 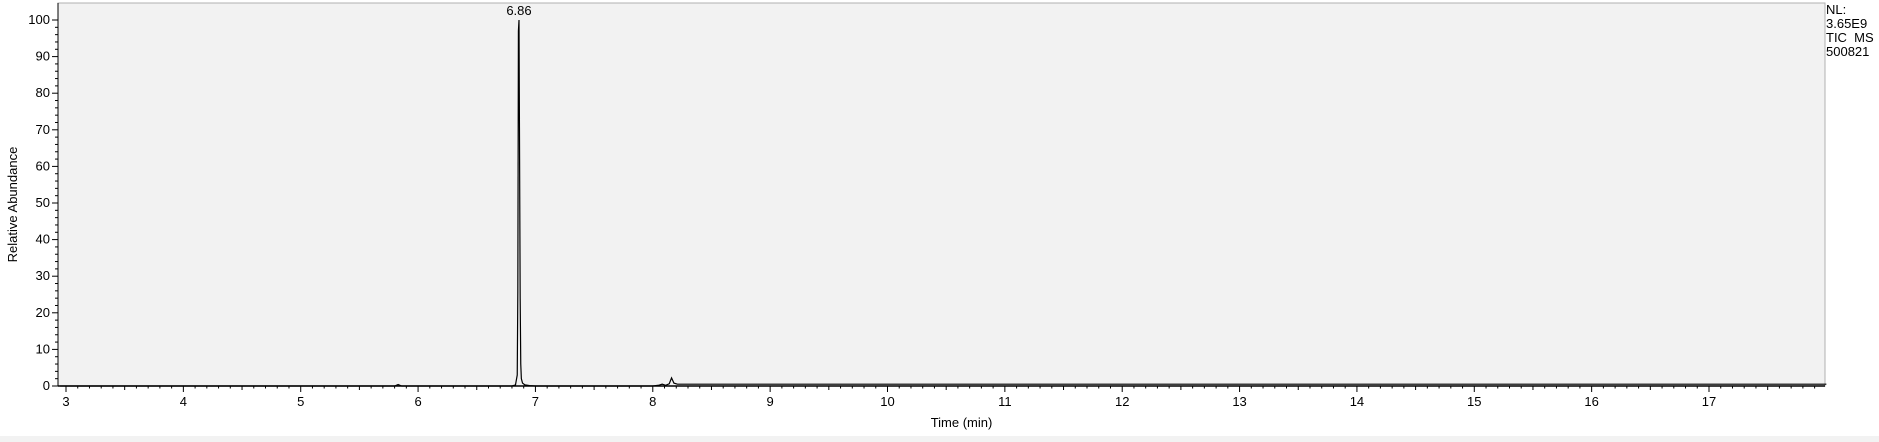 What do you see at coordinates (183, 401) in the screenshot?
I see `x-tick-label: 4` at bounding box center [183, 401].